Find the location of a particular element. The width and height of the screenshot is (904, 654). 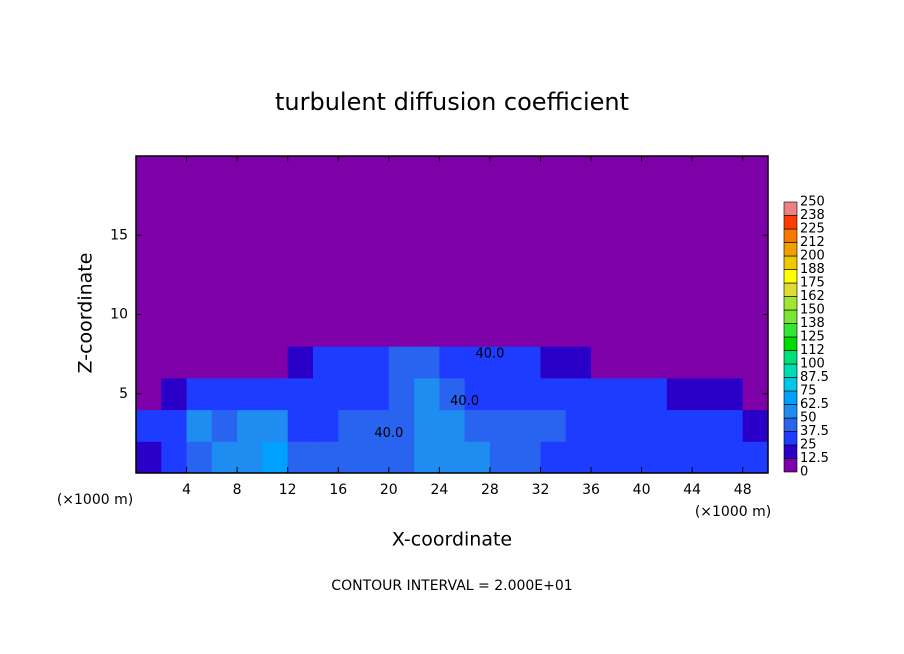

colorbar-label: 50 is located at coordinates (808, 418).